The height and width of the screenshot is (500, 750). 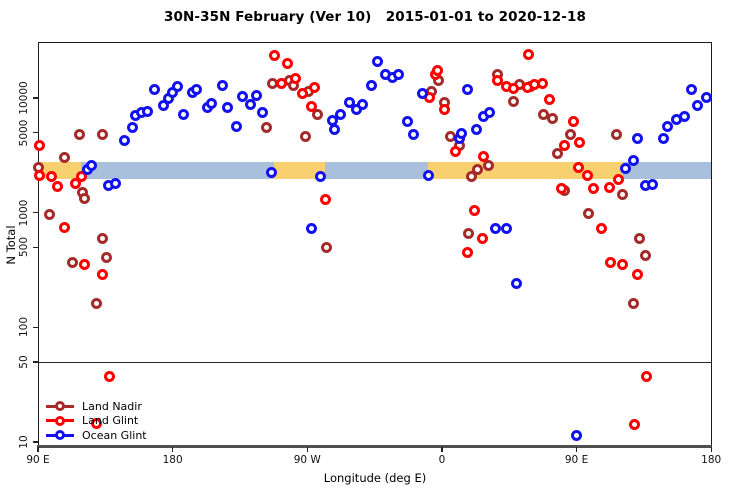 What do you see at coordinates (24, 247) in the screenshot?
I see `y-tick-label: 500` at bounding box center [24, 247].